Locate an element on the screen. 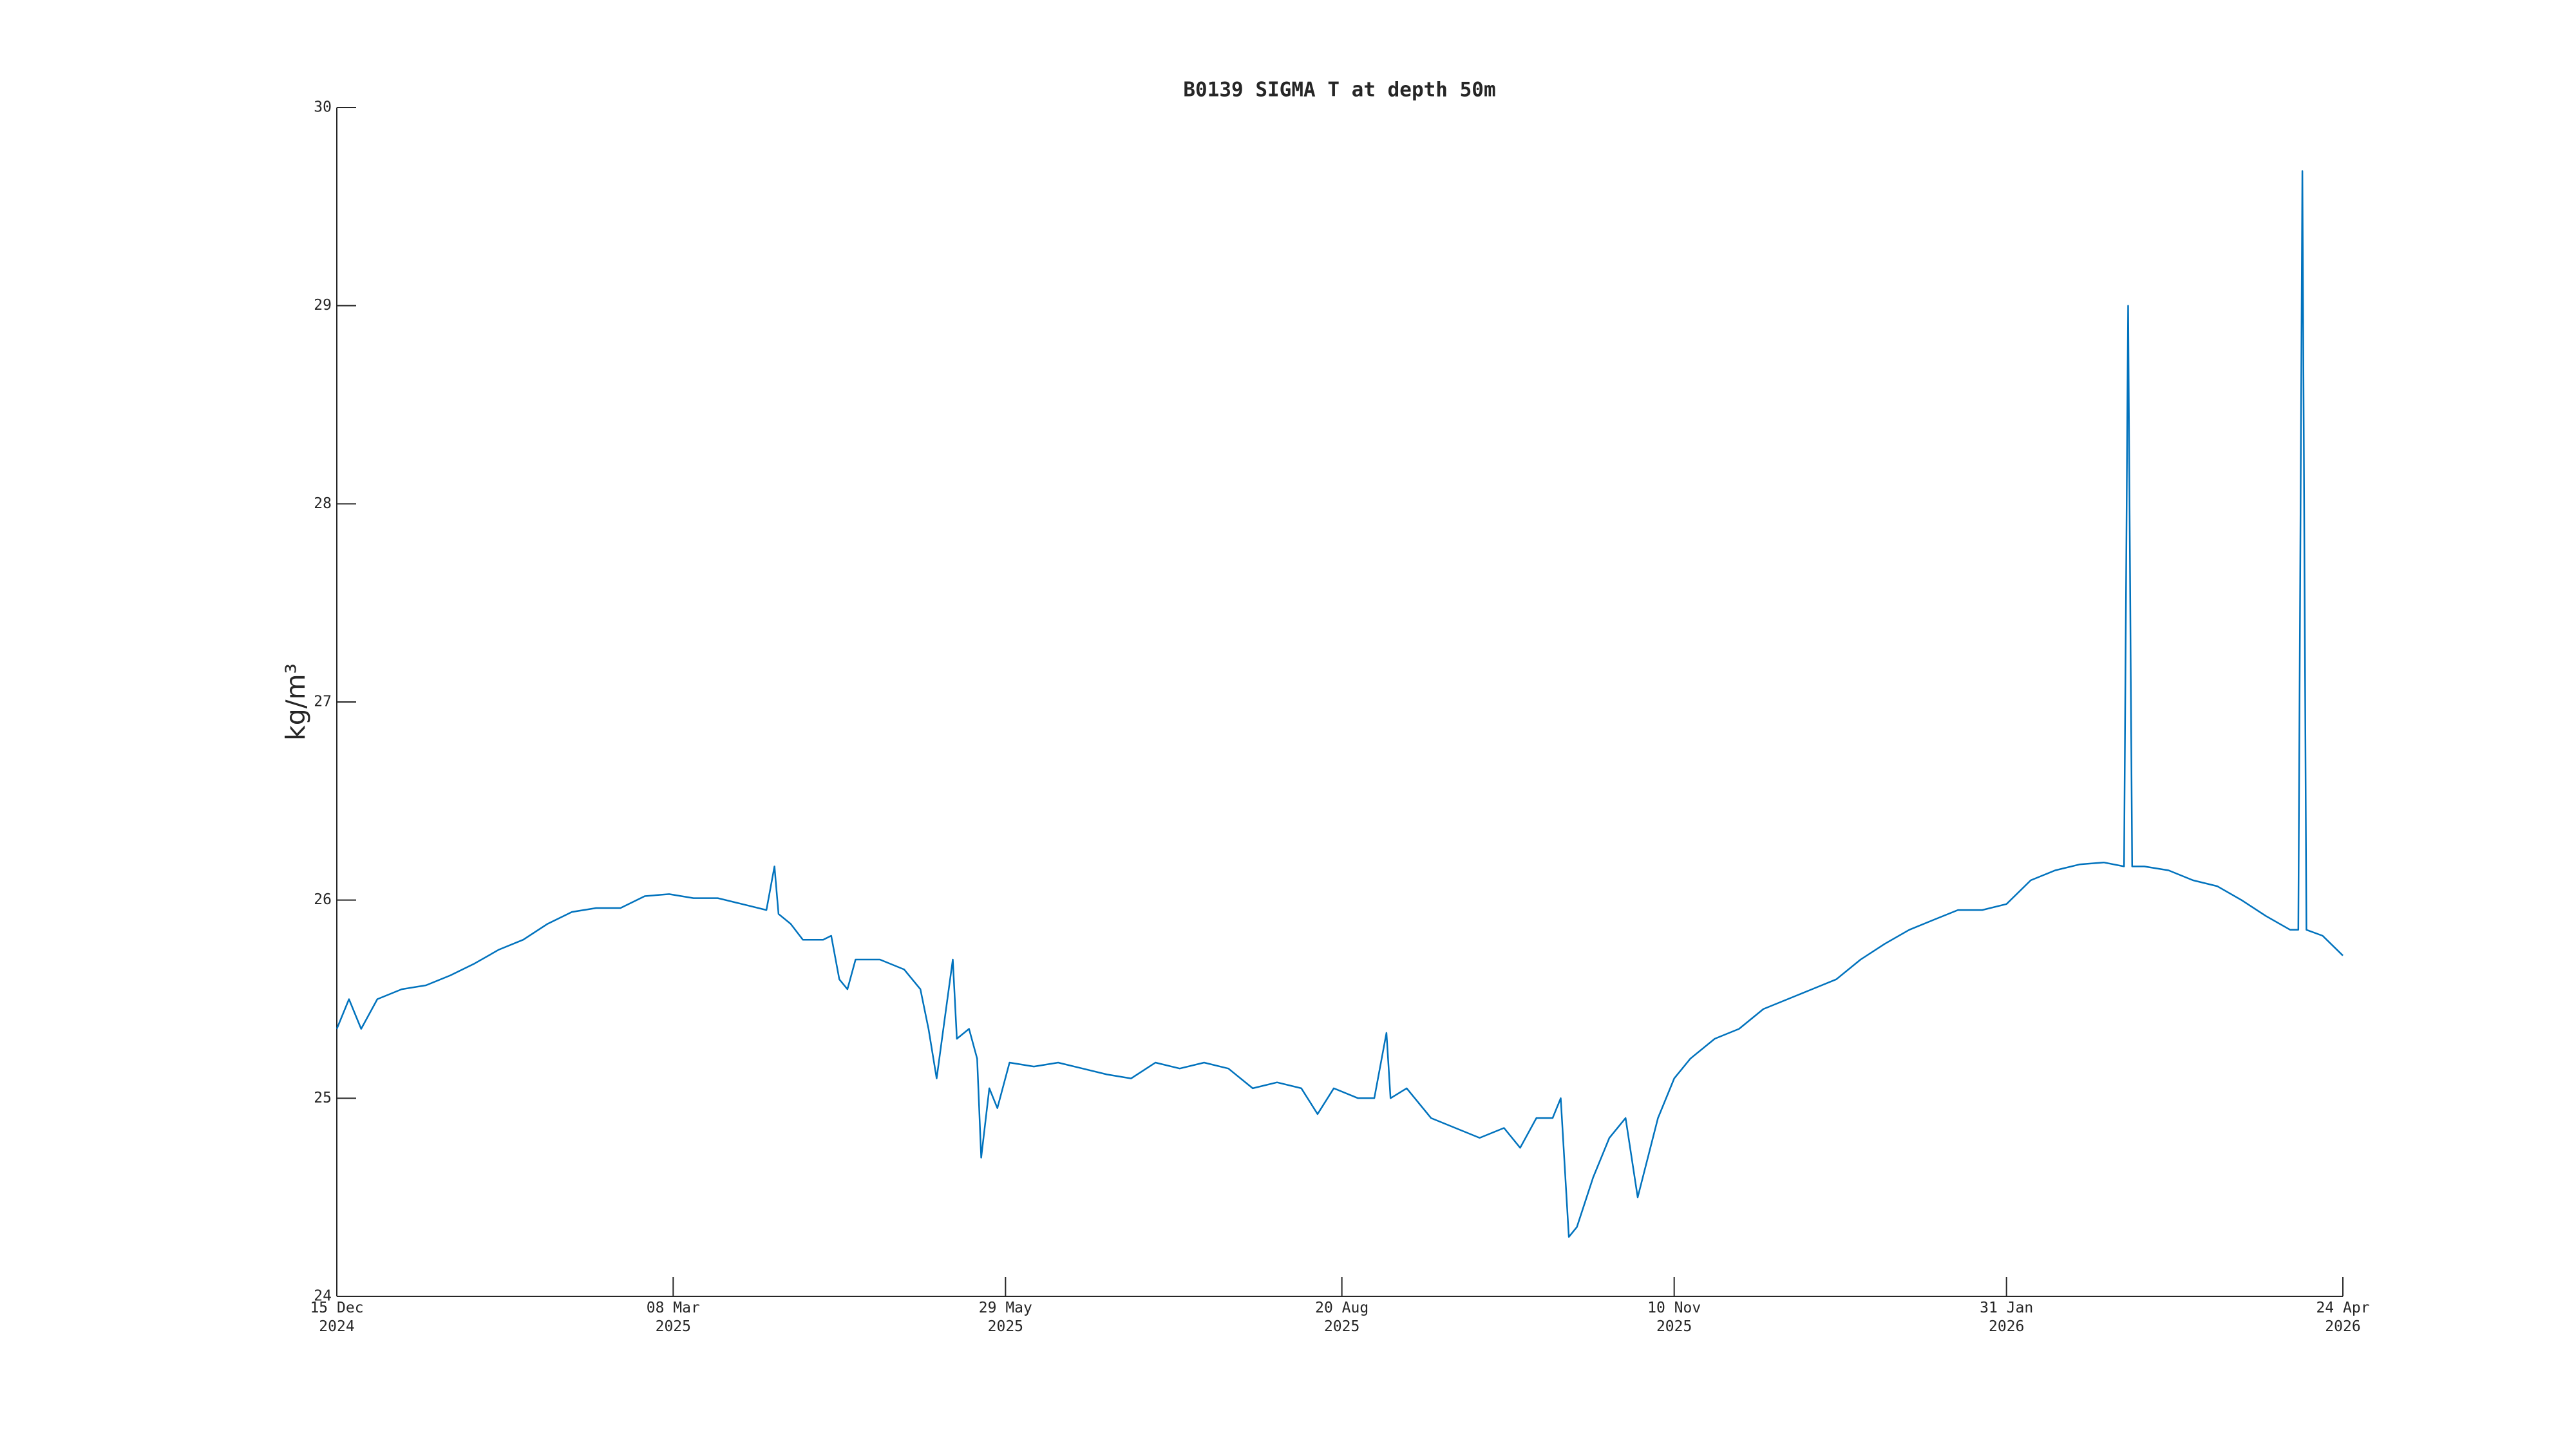 Image resolution: width=2576 pixels, height=1449 pixels. y-tick-label: 29 is located at coordinates (323, 305).